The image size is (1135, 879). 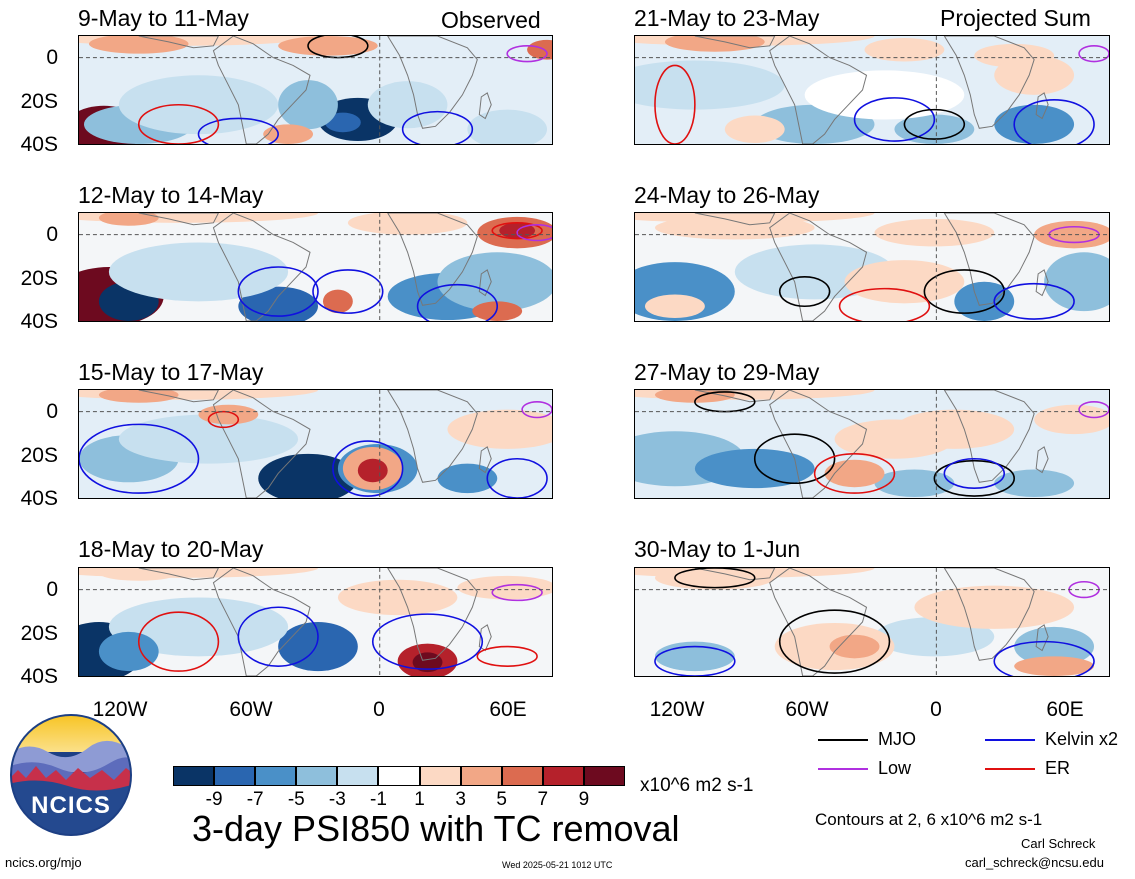 What do you see at coordinates (71, 775) in the screenshot?
I see `ncics-logo: NCICS` at bounding box center [71, 775].